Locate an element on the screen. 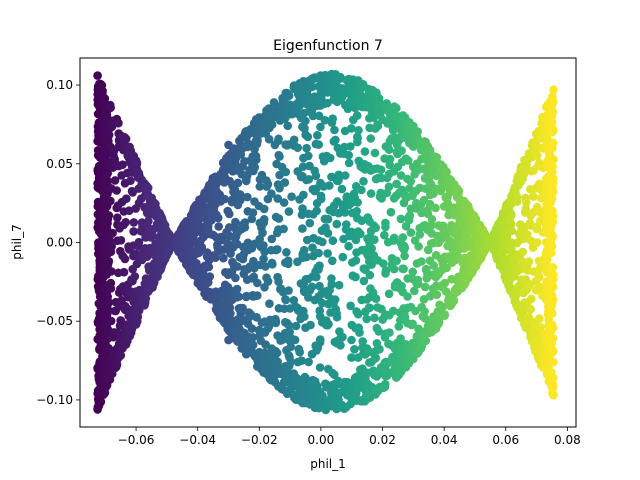  x-tick-label: 0.00 is located at coordinates (321, 440).